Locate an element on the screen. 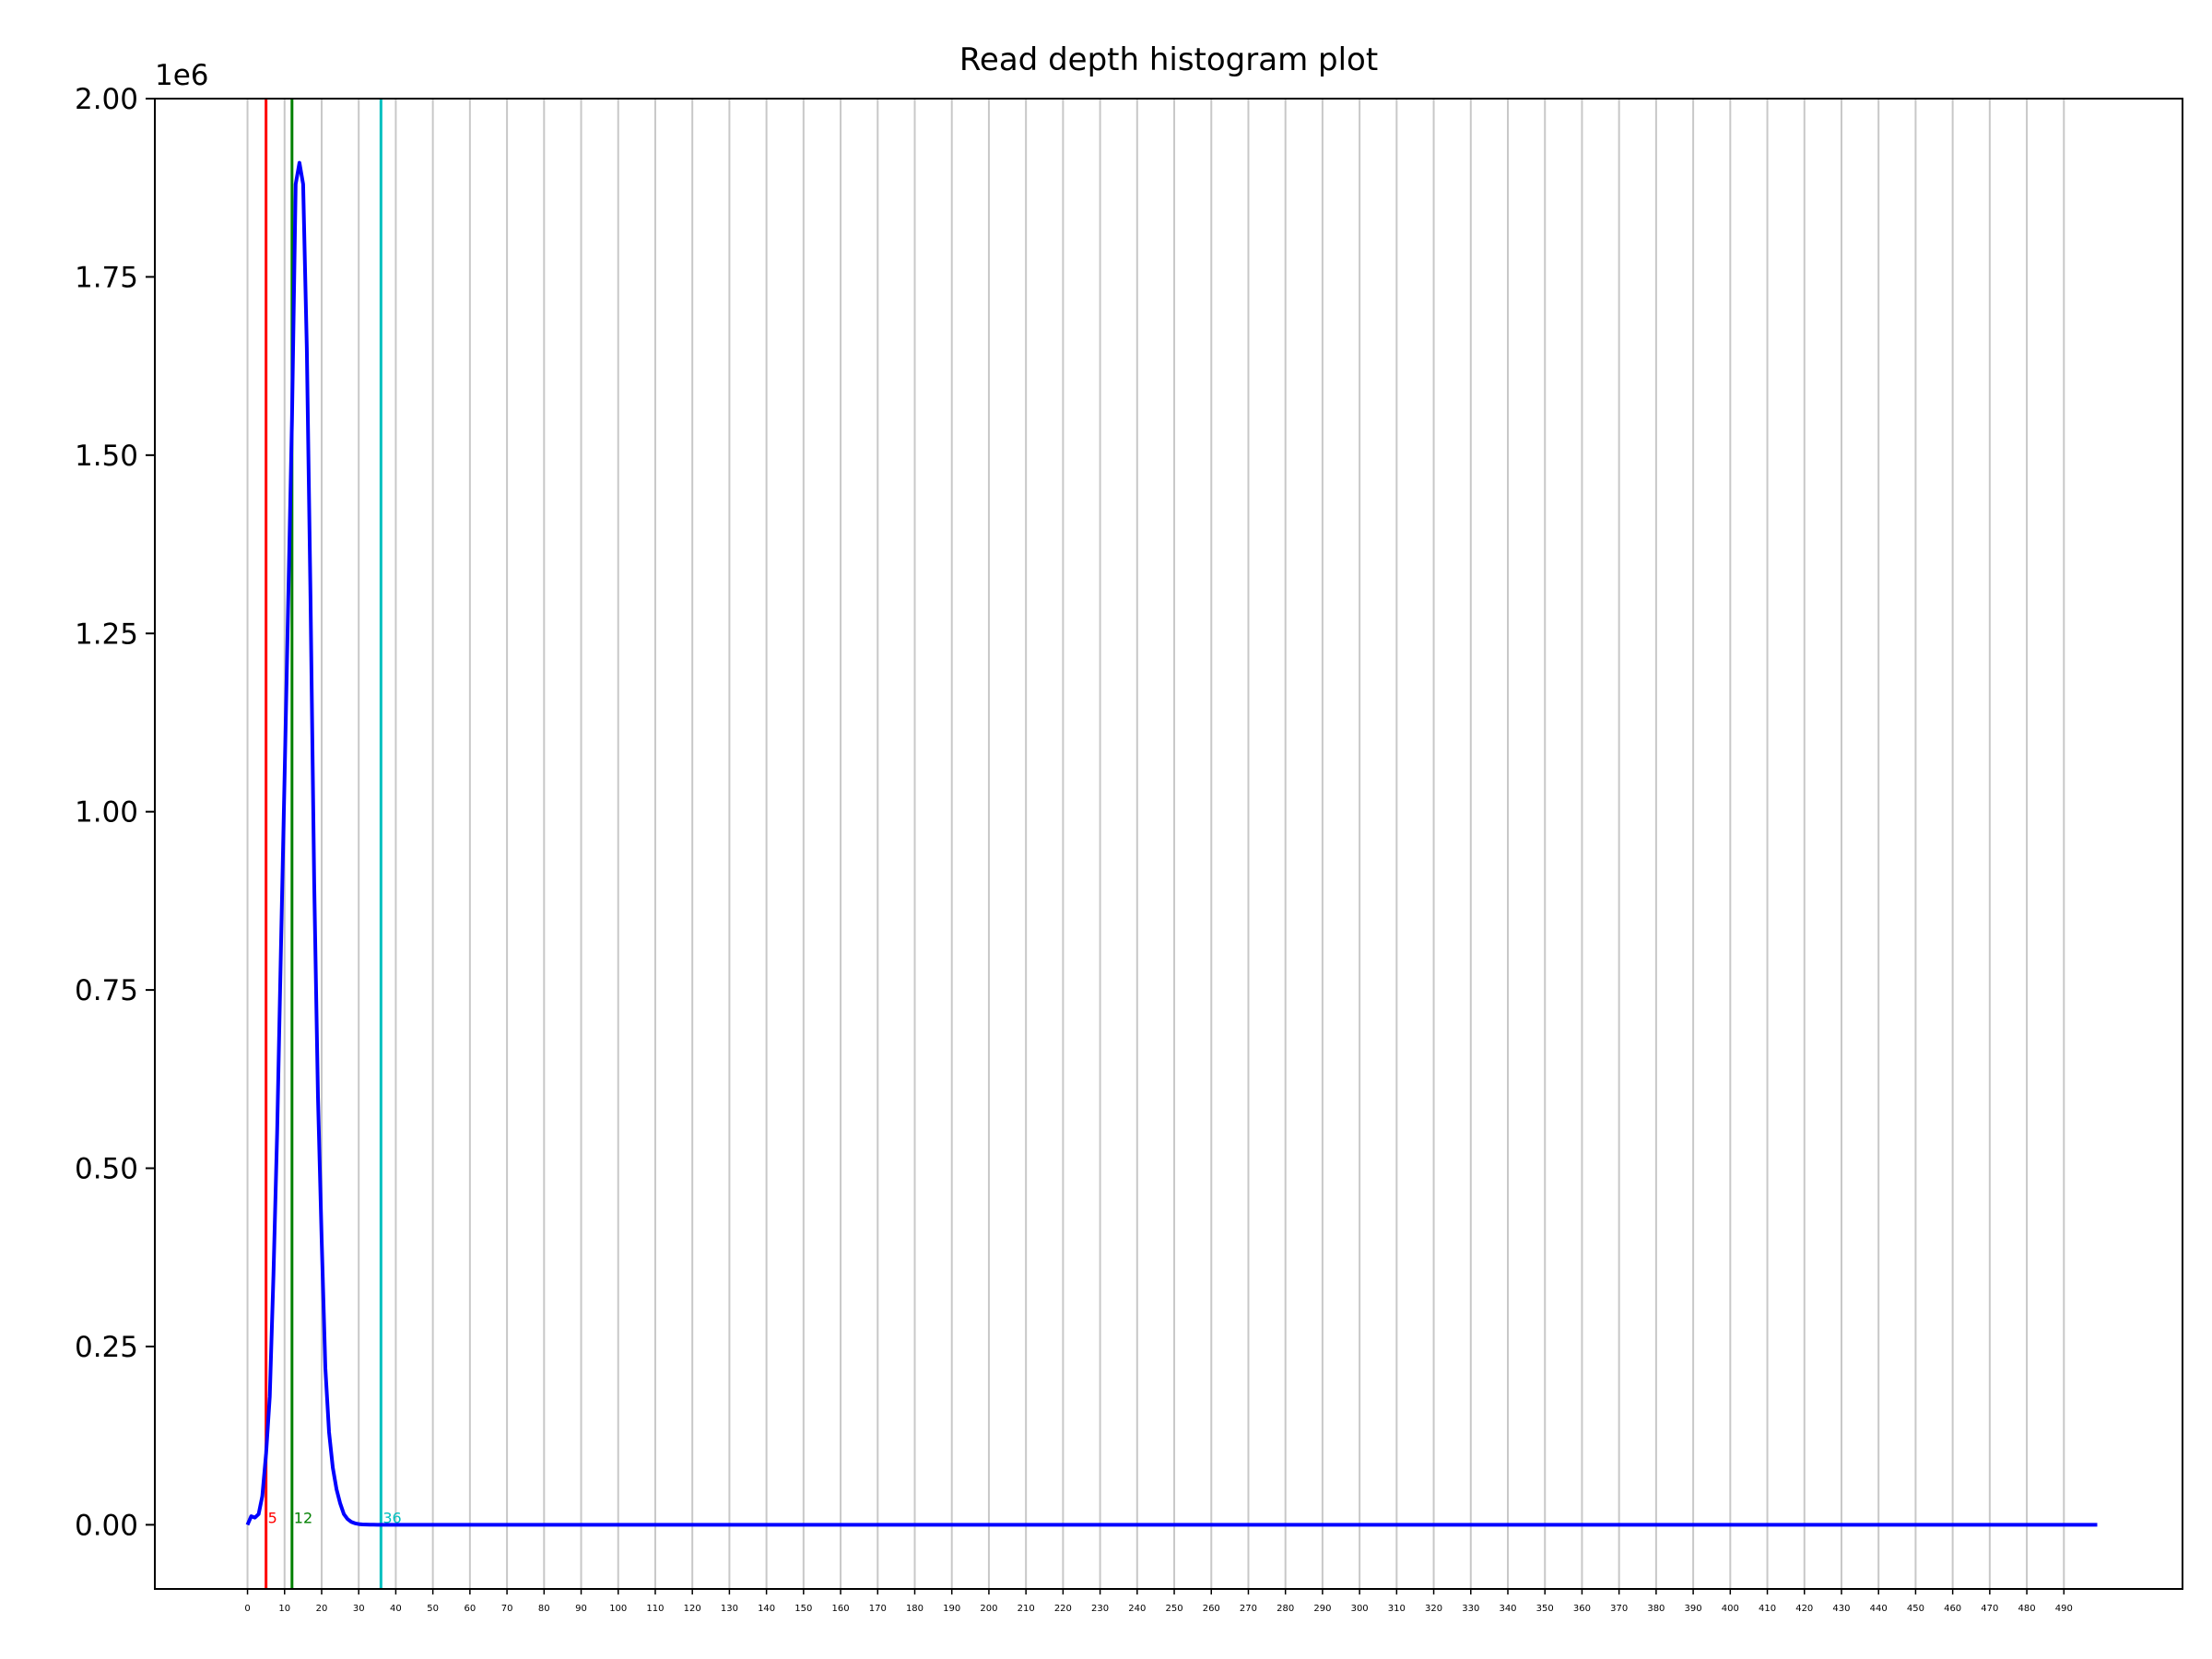 This screenshot has height=1659, width=2212. x-tick-label: 140 is located at coordinates (766, 1609).